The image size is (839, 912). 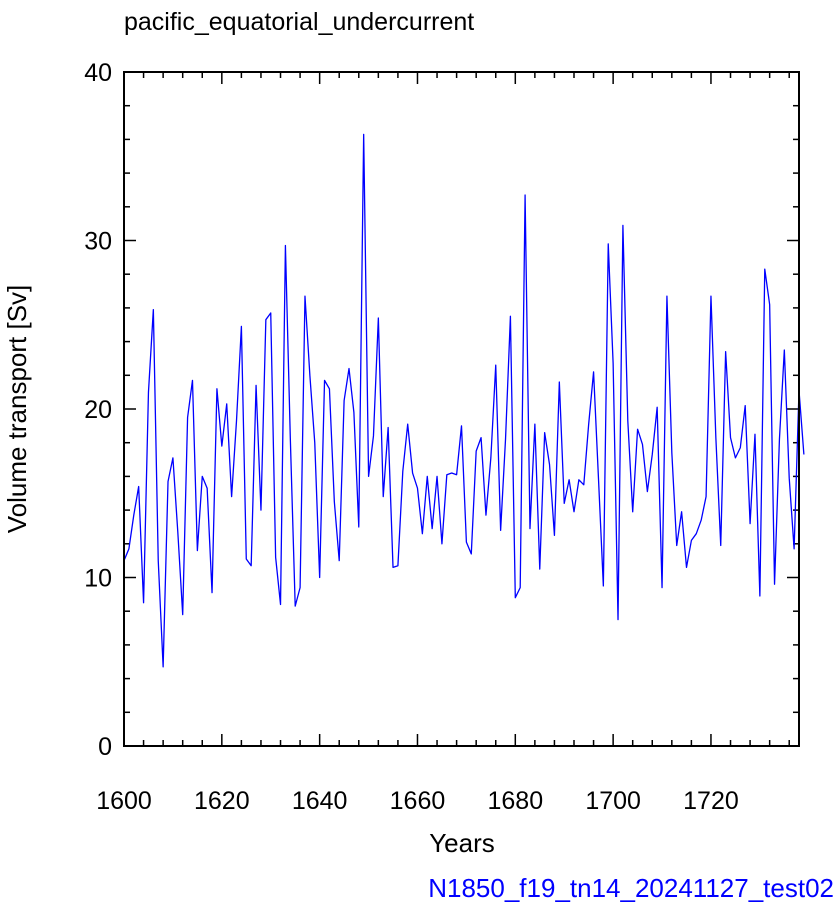 What do you see at coordinates (222, 801) in the screenshot?
I see `x-tick-label: 1620` at bounding box center [222, 801].